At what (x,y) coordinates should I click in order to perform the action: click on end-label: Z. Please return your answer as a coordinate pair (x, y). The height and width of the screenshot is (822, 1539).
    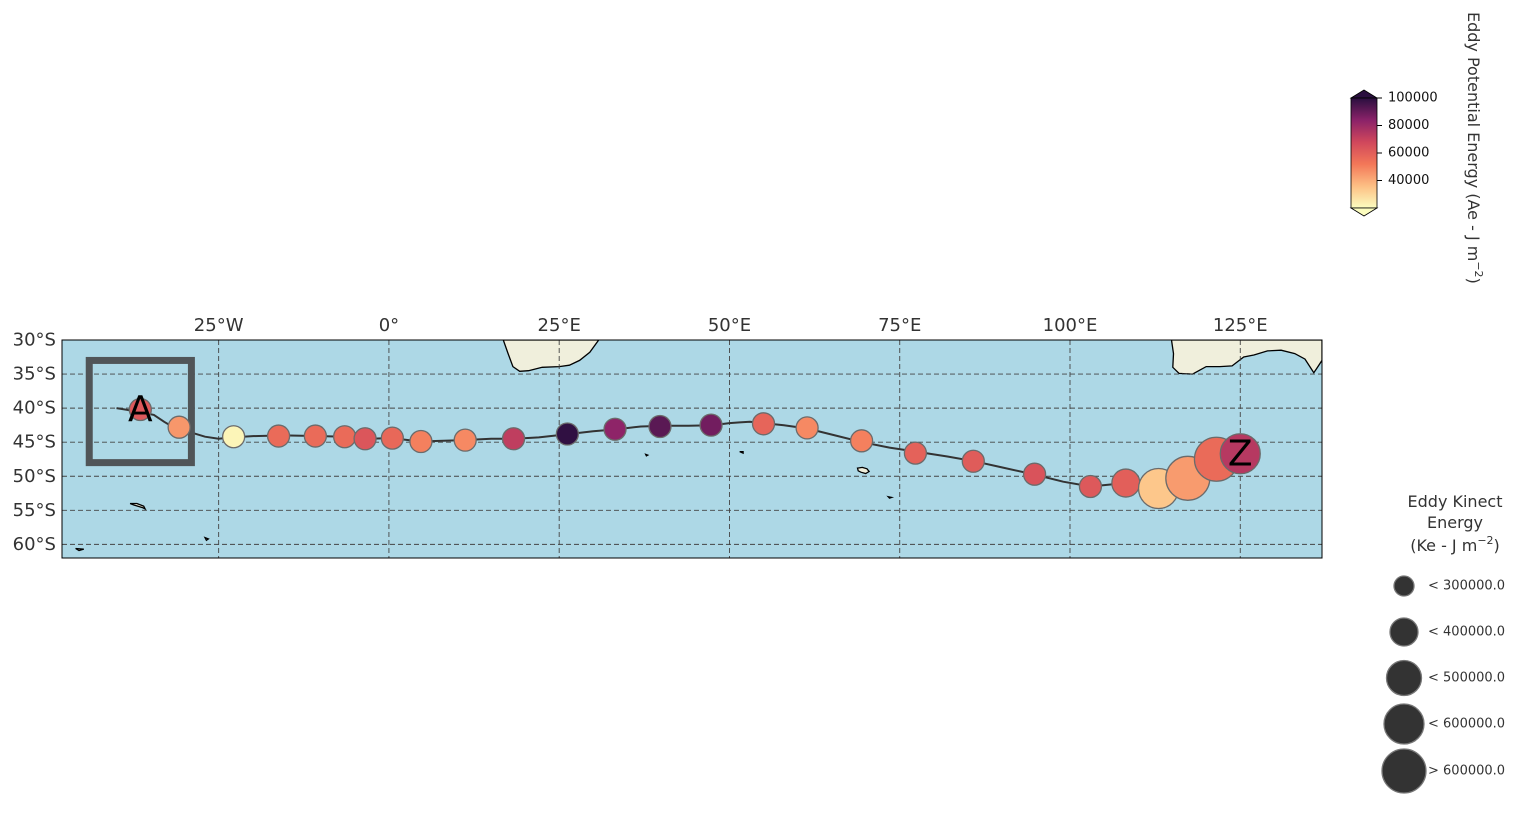
    Looking at the image, I should click on (1240, 453).